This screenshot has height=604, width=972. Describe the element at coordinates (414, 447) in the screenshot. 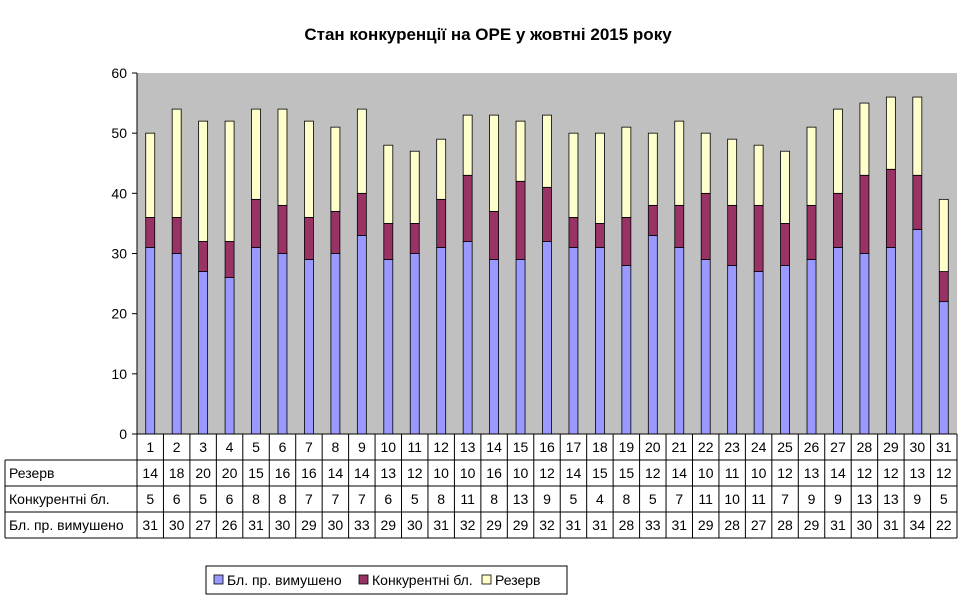

I see `category-label: 11` at that location.